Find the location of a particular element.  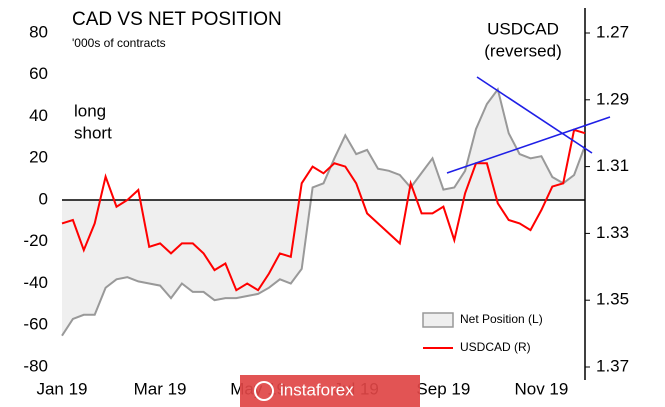

legend-label: Net Position (L) is located at coordinates (501, 319).